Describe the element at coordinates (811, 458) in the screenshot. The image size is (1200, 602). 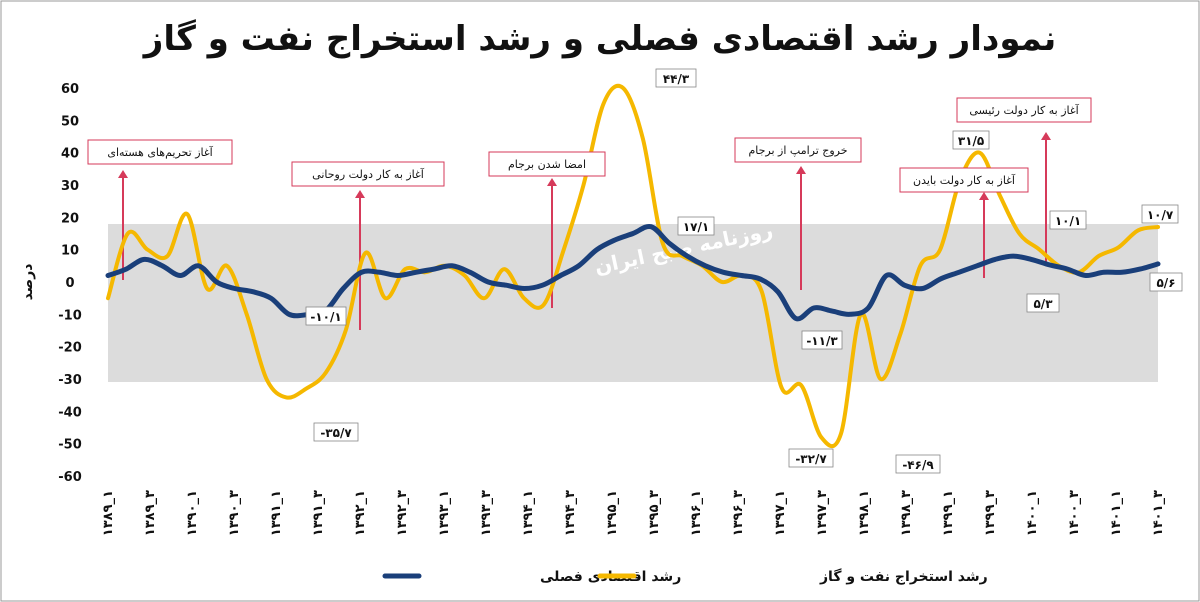
I see `data-label: -۳۲/۷` at that location.